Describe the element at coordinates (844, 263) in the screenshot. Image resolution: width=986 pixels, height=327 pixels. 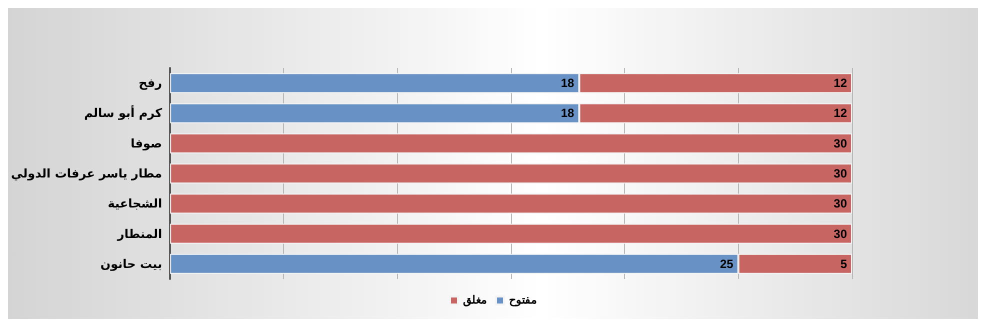
I see `data-label: 5` at that location.